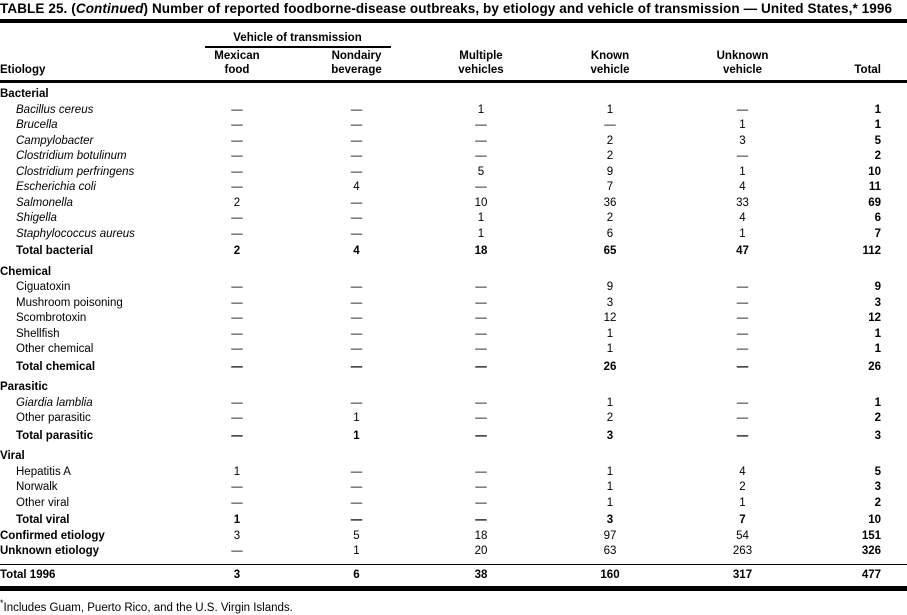 This screenshot has width=907, height=615. What do you see at coordinates (453, 335) in the screenshot?
I see `table-row: Shellfish — — — 1 — 1` at bounding box center [453, 335].